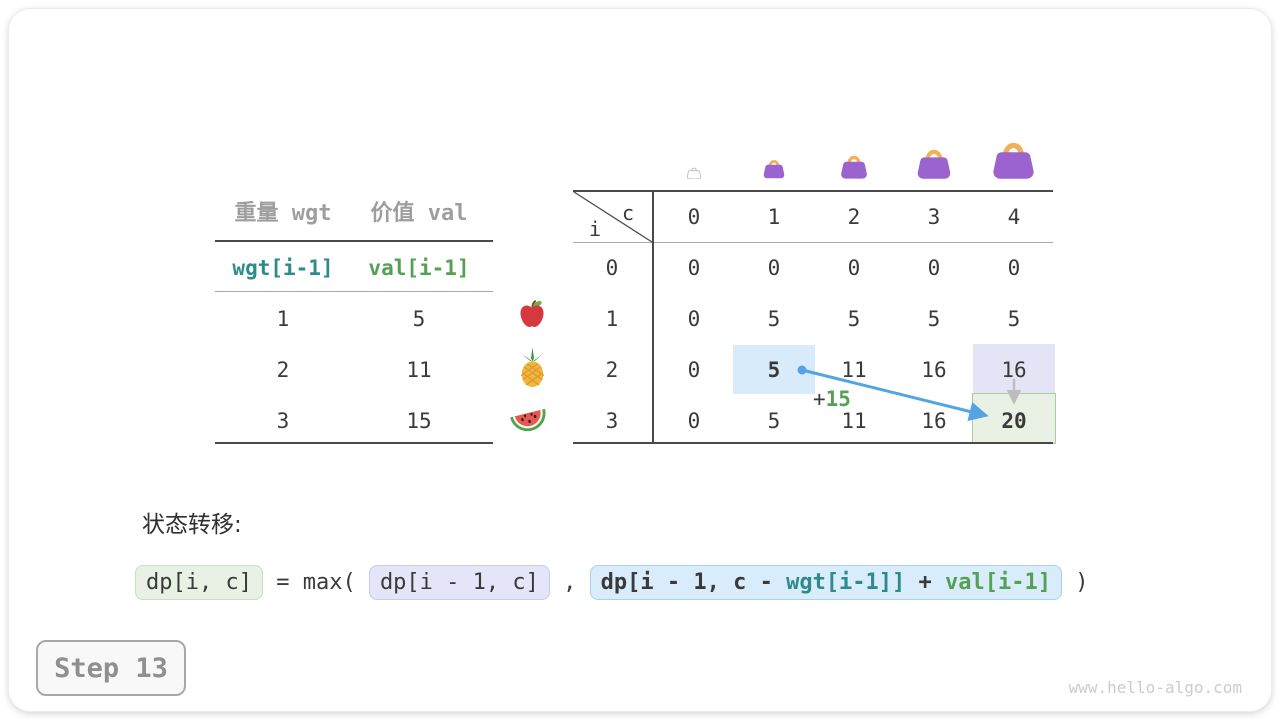 The width and height of the screenshot is (1280, 720). What do you see at coordinates (1155, 687) in the screenshot?
I see `watermark: www.hello-algo.com` at bounding box center [1155, 687].